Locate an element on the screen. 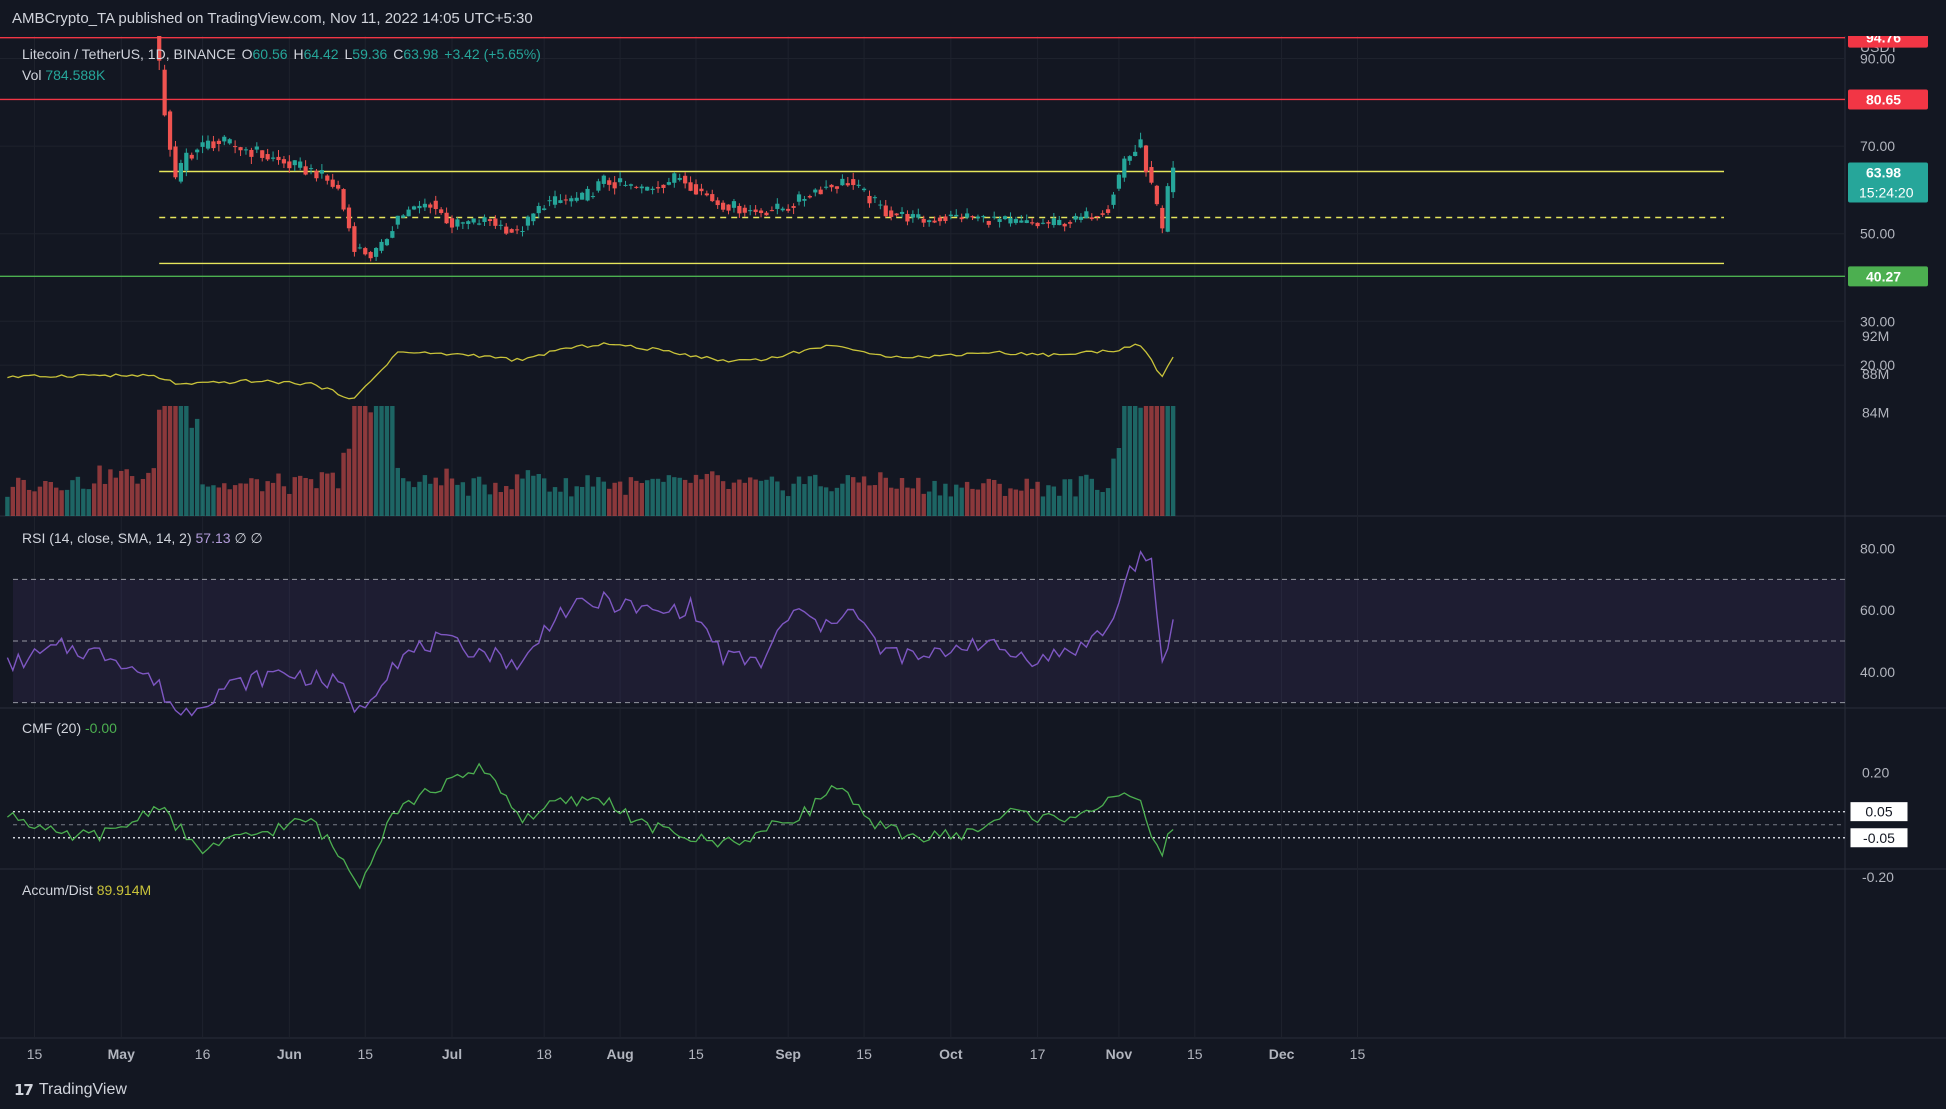 This screenshot has height=1109, width=1946. open-value: 60.56 is located at coordinates (270, 54).